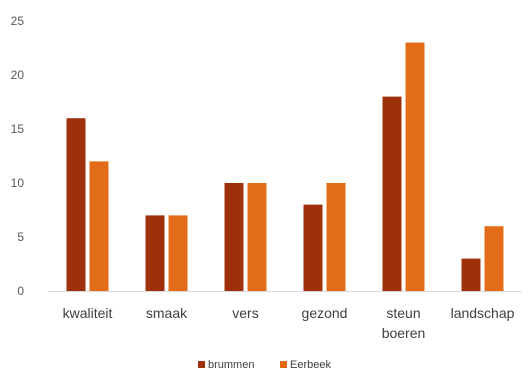 The image size is (532, 378). What do you see at coordinates (392, 193) in the screenshot?
I see `bar-brummen-steun-boeren` at bounding box center [392, 193].